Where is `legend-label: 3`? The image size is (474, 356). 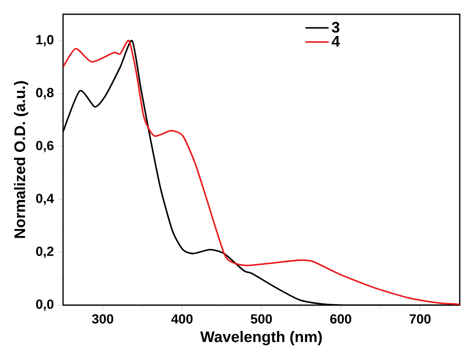 legend-label: 3 is located at coordinates (336, 27).